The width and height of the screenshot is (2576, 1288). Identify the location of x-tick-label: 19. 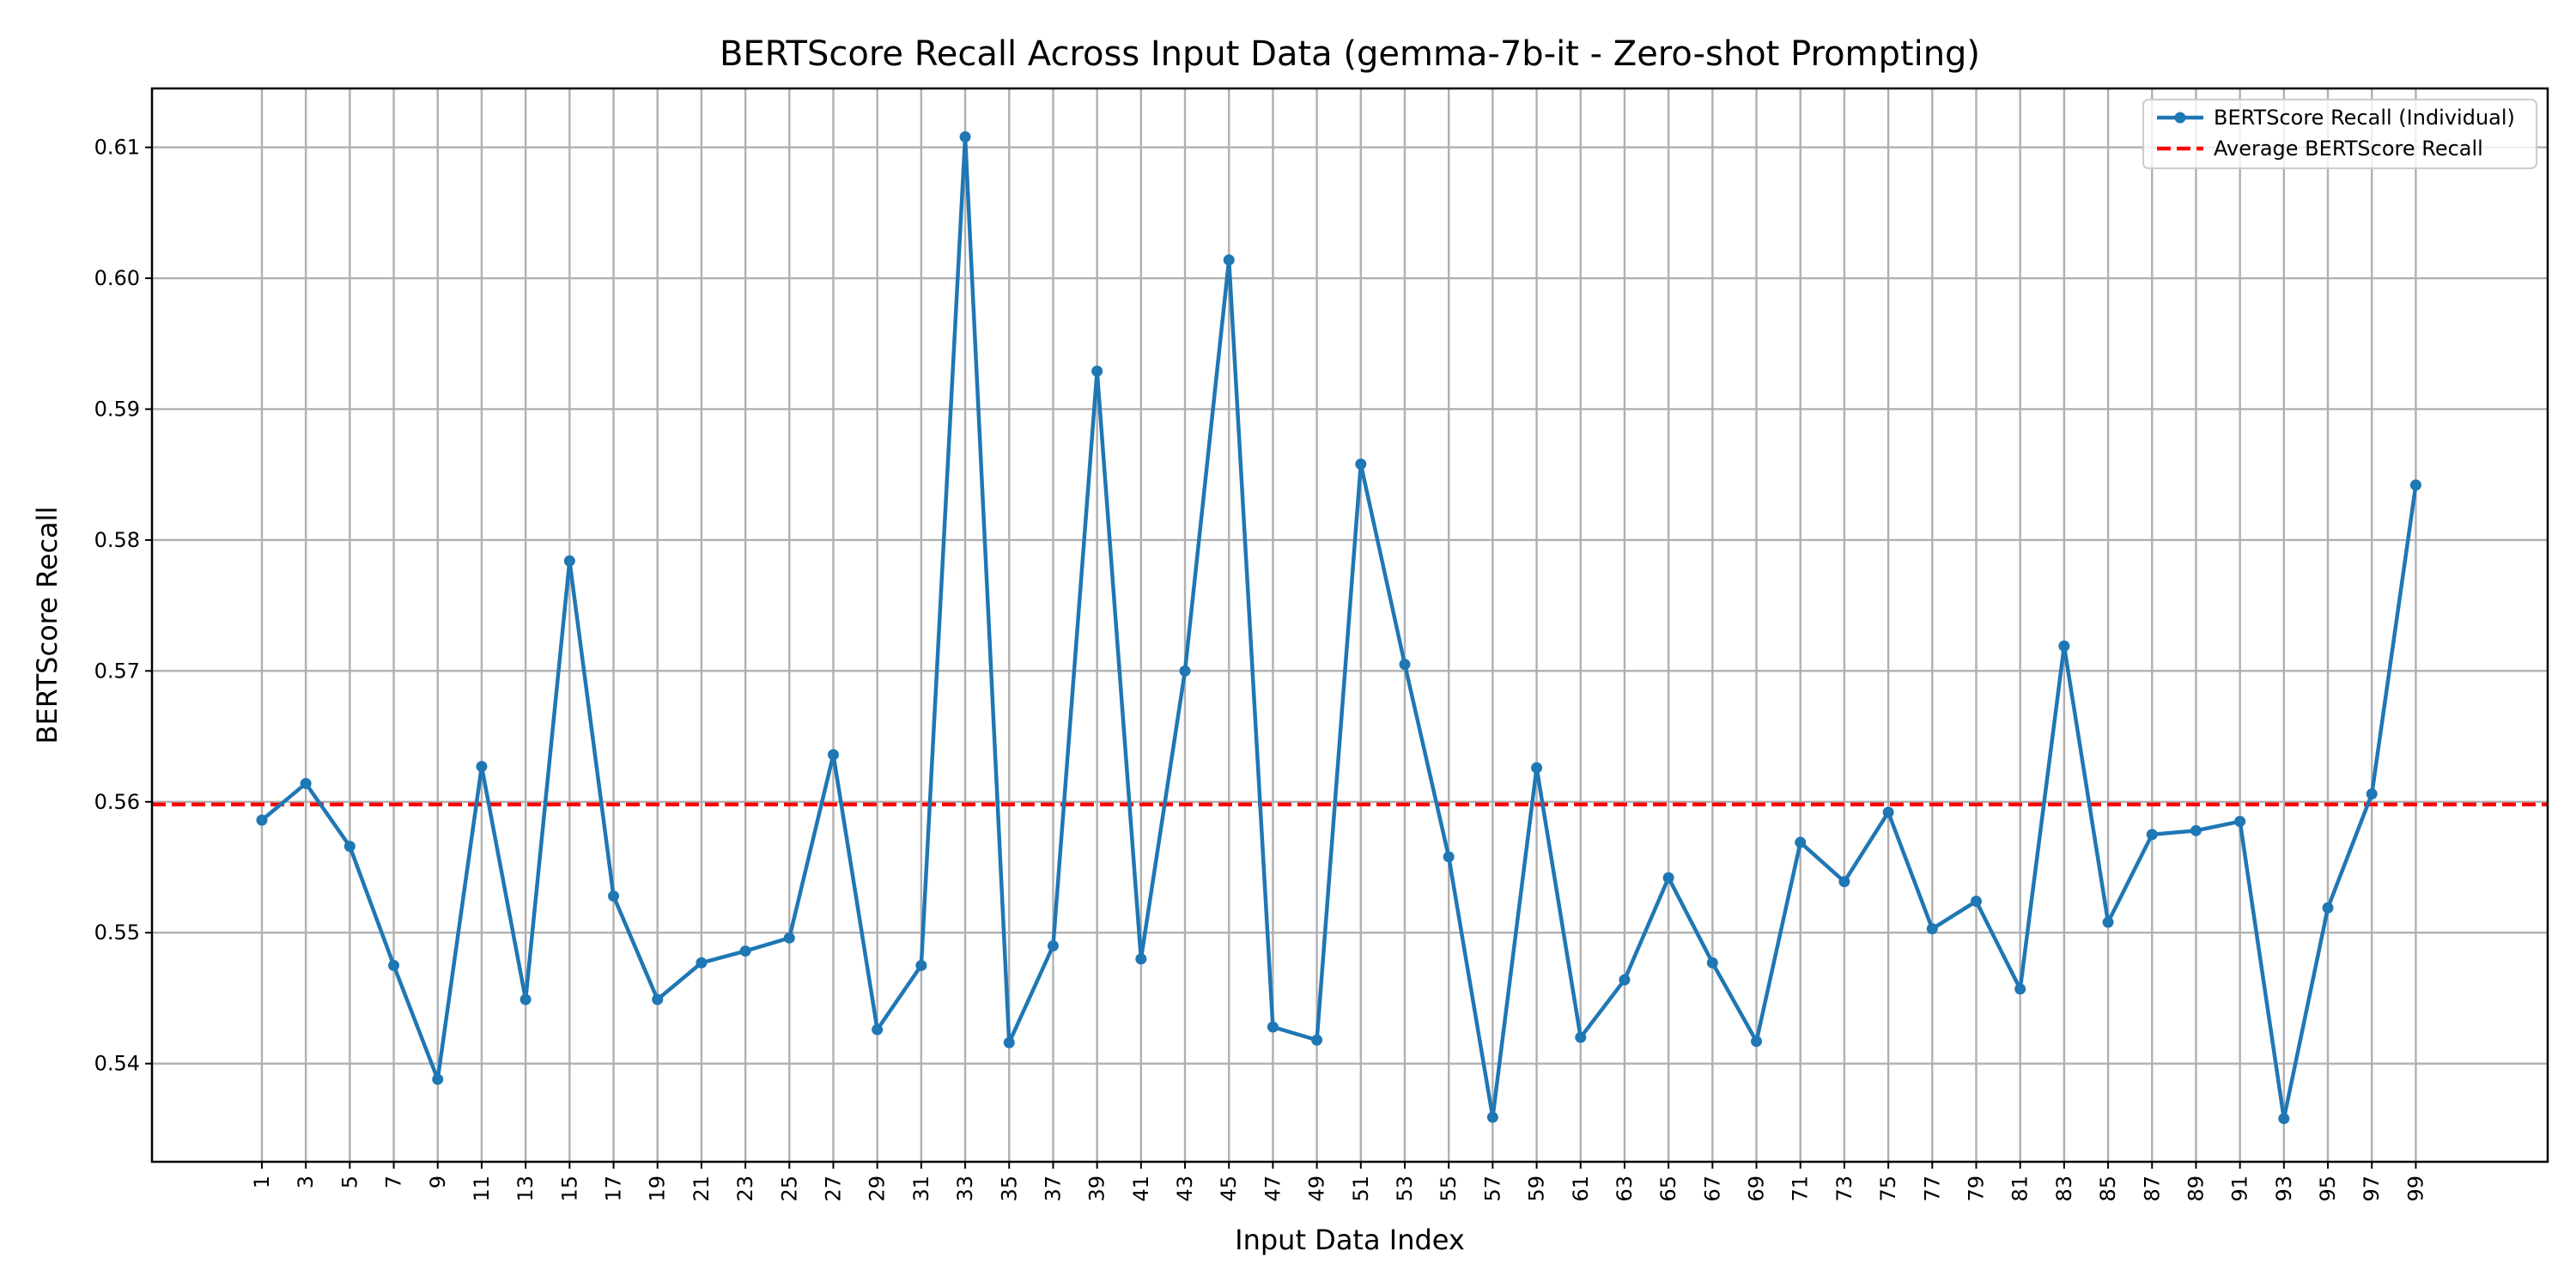
(658, 1189).